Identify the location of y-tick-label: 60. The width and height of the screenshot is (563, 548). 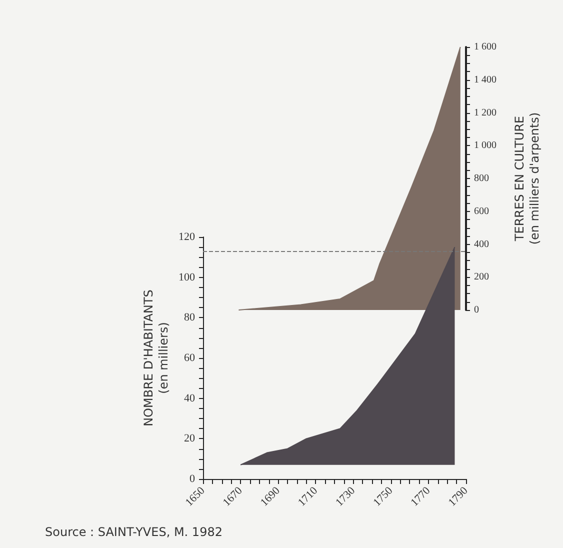
(190, 358).